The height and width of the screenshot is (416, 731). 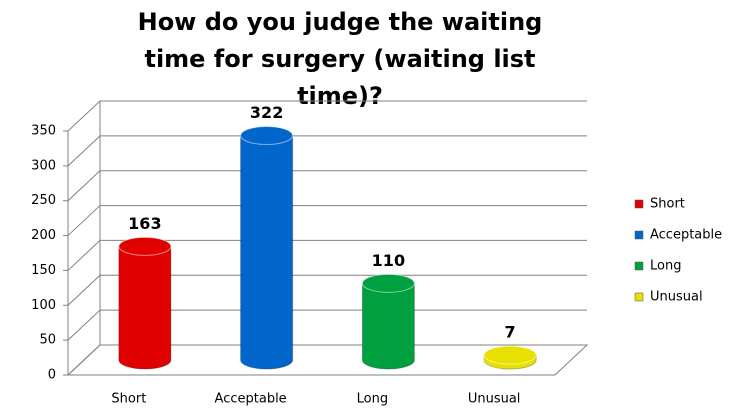 What do you see at coordinates (665, 266) in the screenshot?
I see `legend-label: Long` at bounding box center [665, 266].